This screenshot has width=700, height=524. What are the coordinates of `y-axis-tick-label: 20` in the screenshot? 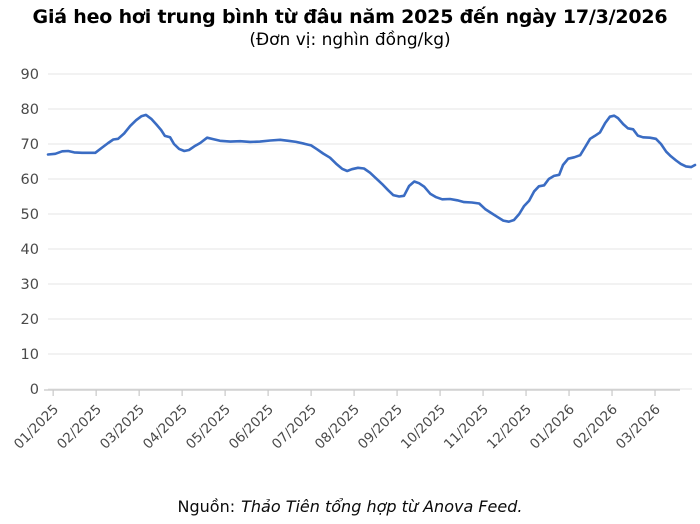 It's located at (30, 320).